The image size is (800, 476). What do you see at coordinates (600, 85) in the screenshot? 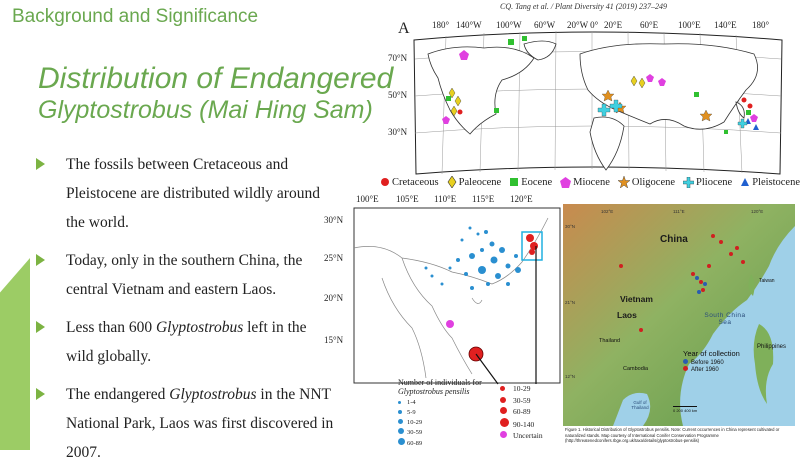
I see `fossil-markers` at bounding box center [600, 85].